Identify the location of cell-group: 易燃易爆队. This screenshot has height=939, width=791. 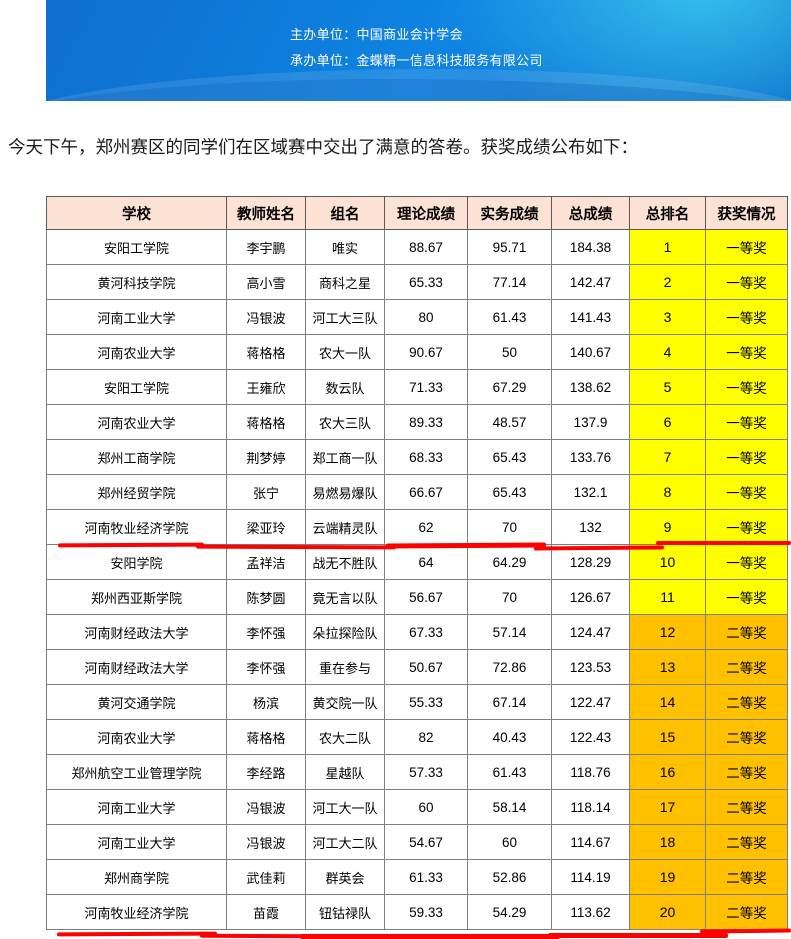
(345, 492).